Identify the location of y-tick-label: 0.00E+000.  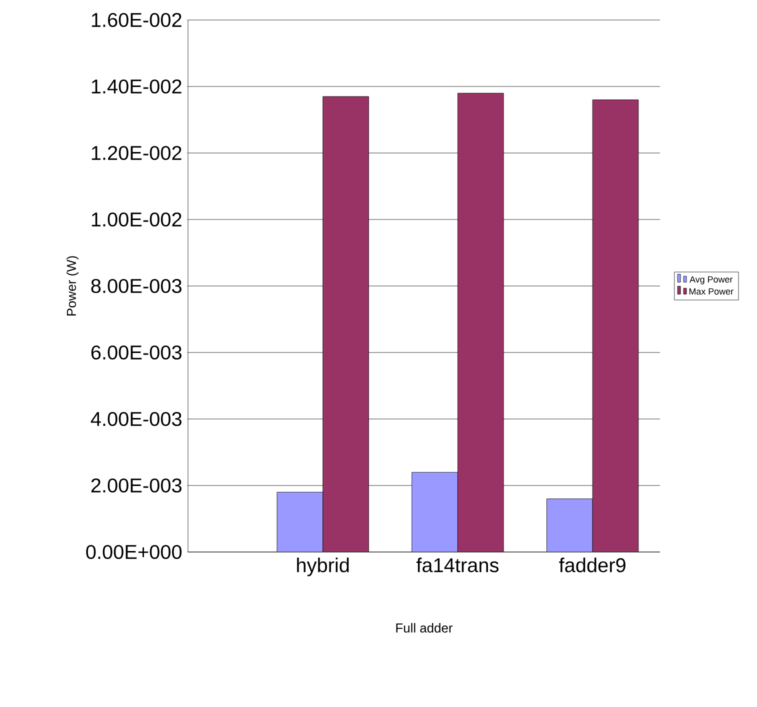
(134, 552).